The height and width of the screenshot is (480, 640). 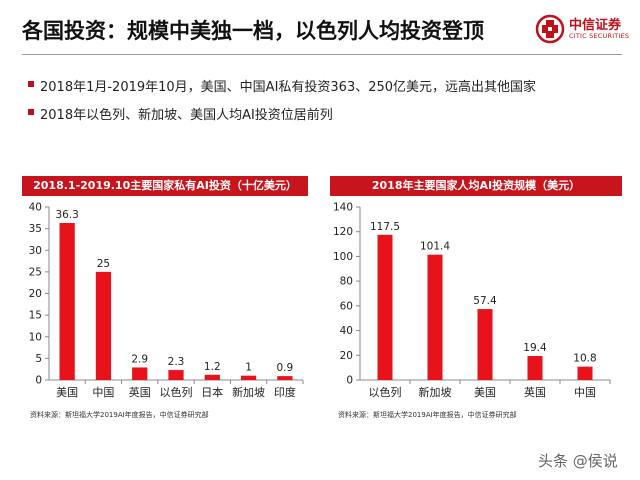 I want to click on y-tick-label: 15, so click(x=35, y=316).